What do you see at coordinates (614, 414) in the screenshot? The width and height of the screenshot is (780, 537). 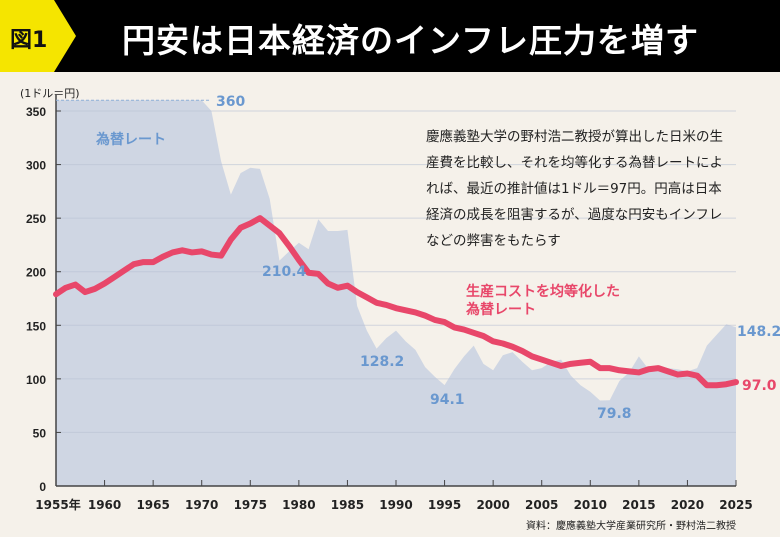 I see `value-label-79-8: 79.8` at bounding box center [614, 414].